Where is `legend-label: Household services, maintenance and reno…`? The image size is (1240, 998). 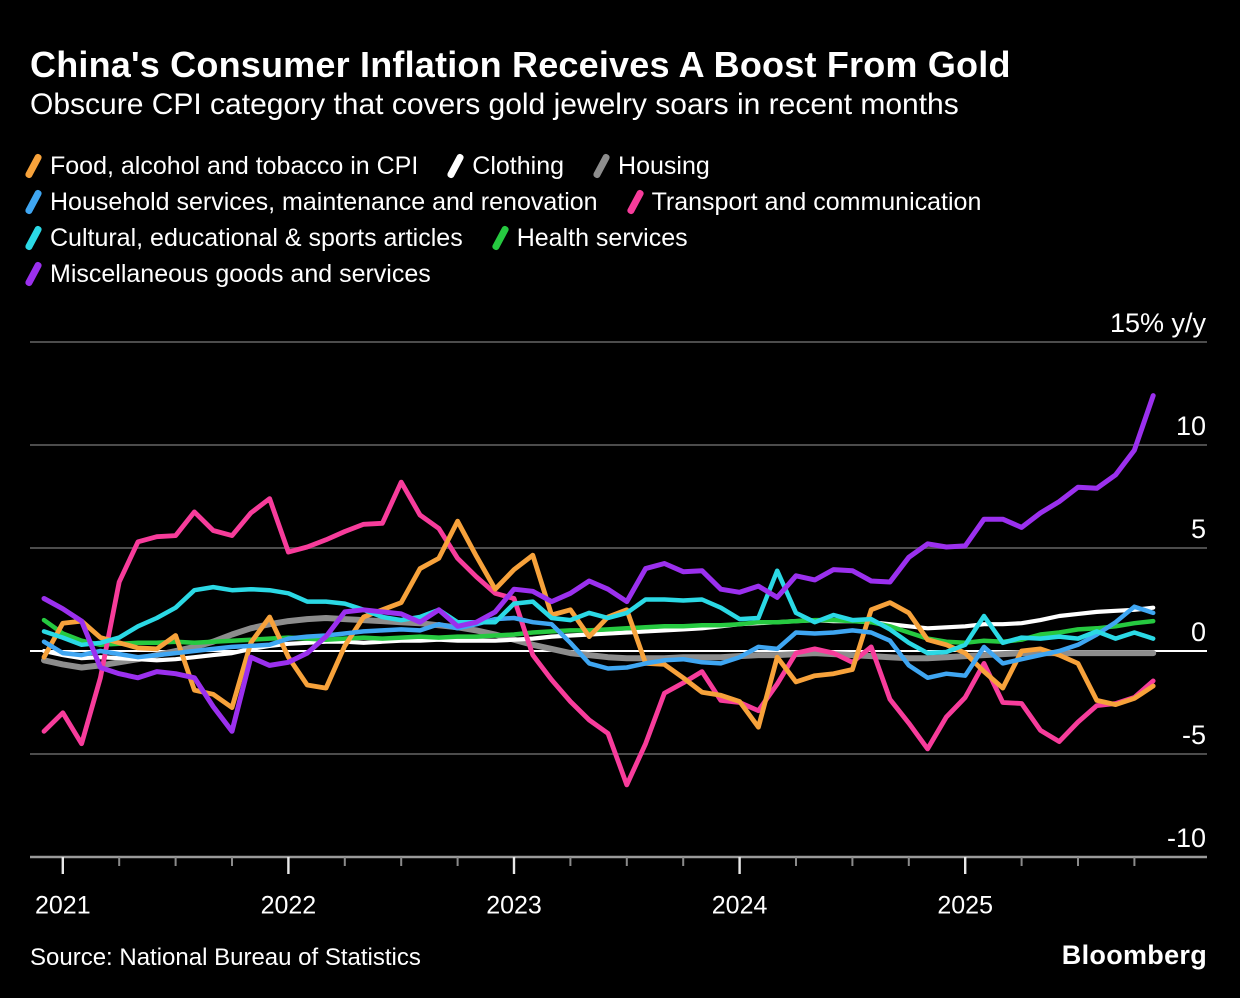 legend-label: Household services, maintenance and reno… is located at coordinates (324, 201).